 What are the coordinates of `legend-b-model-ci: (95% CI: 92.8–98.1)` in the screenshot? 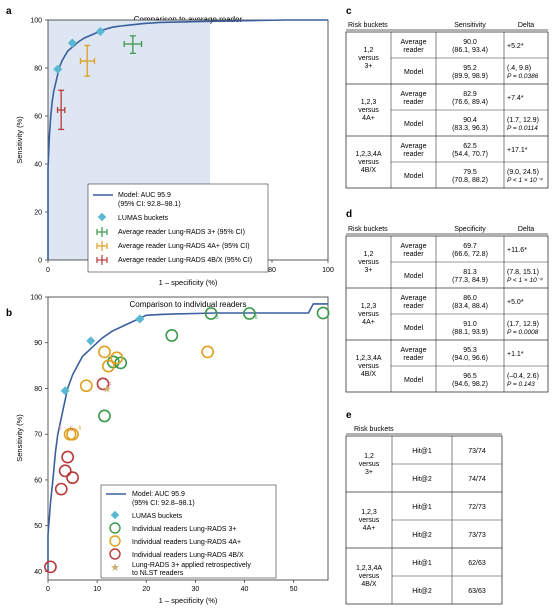 It's located at (163, 503).